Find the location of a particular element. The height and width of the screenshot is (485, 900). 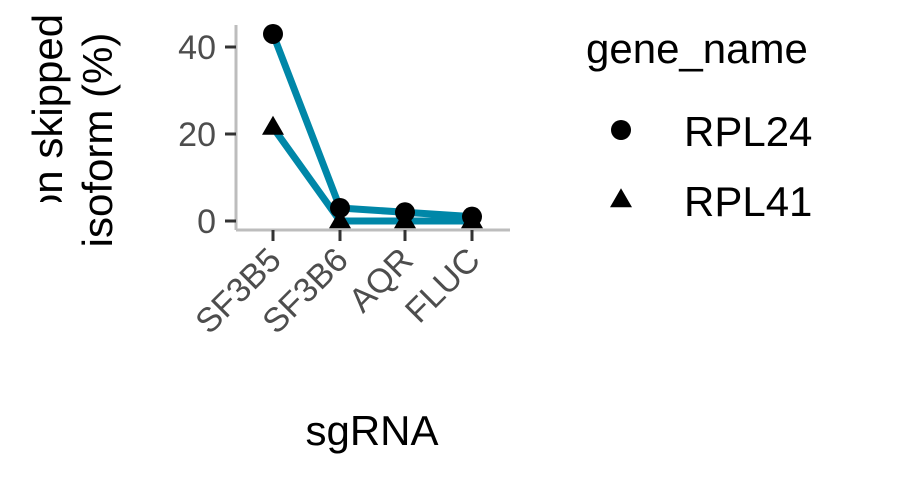

legend-label: RPL24 is located at coordinates (748, 131).